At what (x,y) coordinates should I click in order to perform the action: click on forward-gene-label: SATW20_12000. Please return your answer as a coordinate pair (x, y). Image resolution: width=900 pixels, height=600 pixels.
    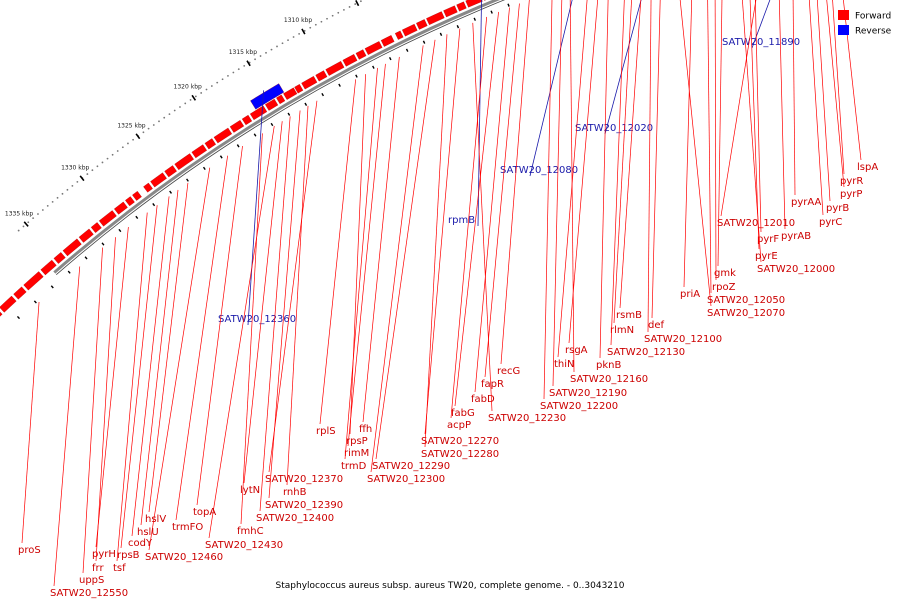
    Looking at the image, I should click on (796, 269).